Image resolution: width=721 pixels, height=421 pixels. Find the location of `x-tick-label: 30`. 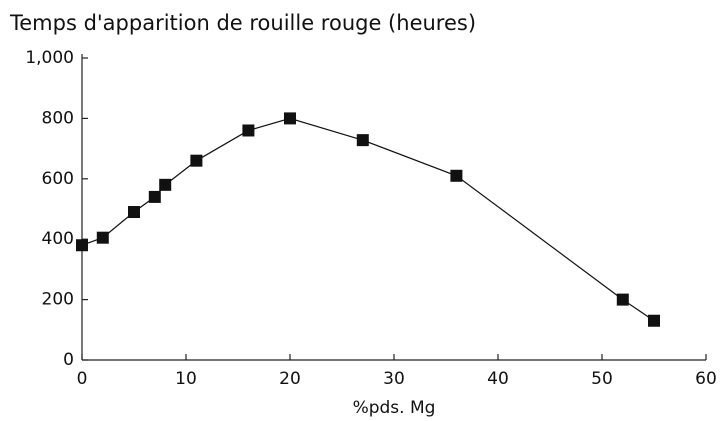

x-tick-label: 30 is located at coordinates (394, 379).